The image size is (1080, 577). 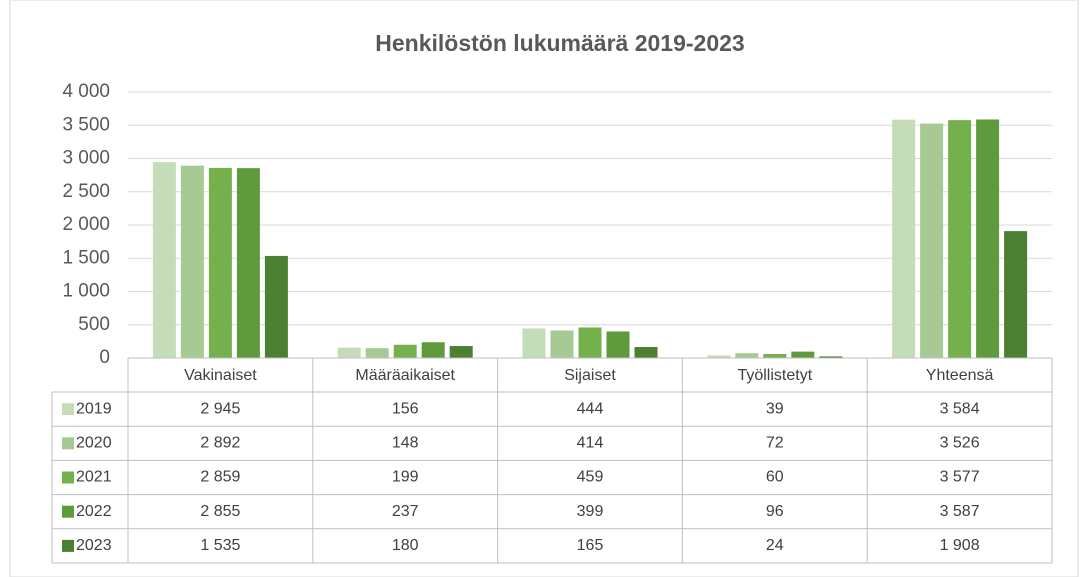 What do you see at coordinates (405, 511) in the screenshot?
I see `table-value: 237` at bounding box center [405, 511].